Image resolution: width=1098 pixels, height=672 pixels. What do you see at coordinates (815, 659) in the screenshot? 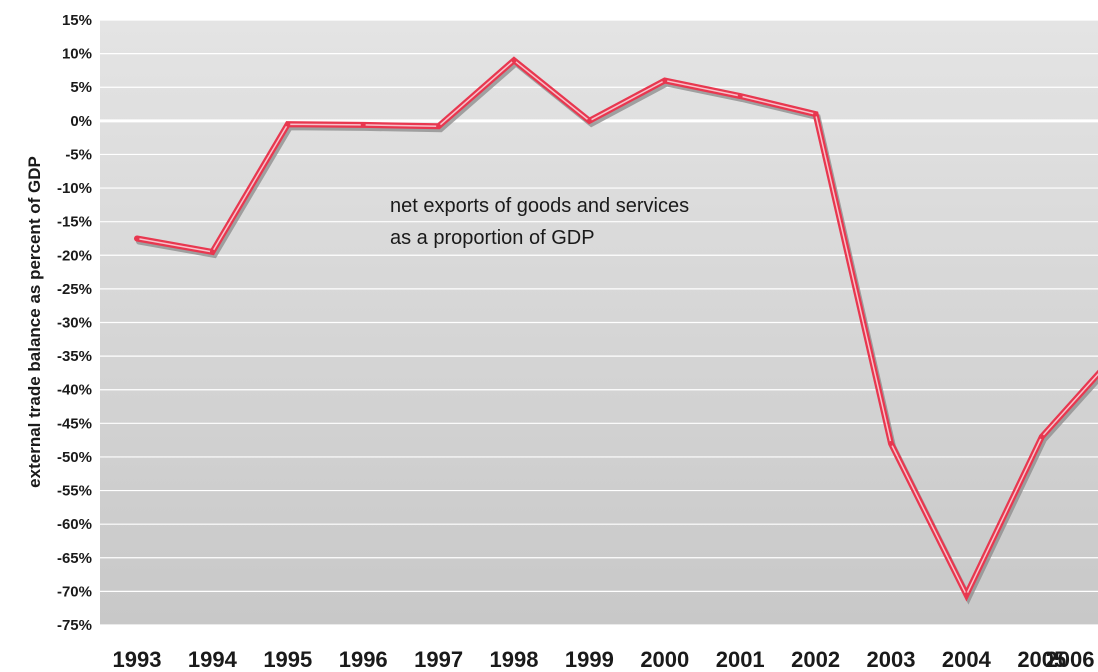
I see `x-tick-label: 2002` at bounding box center [815, 659].